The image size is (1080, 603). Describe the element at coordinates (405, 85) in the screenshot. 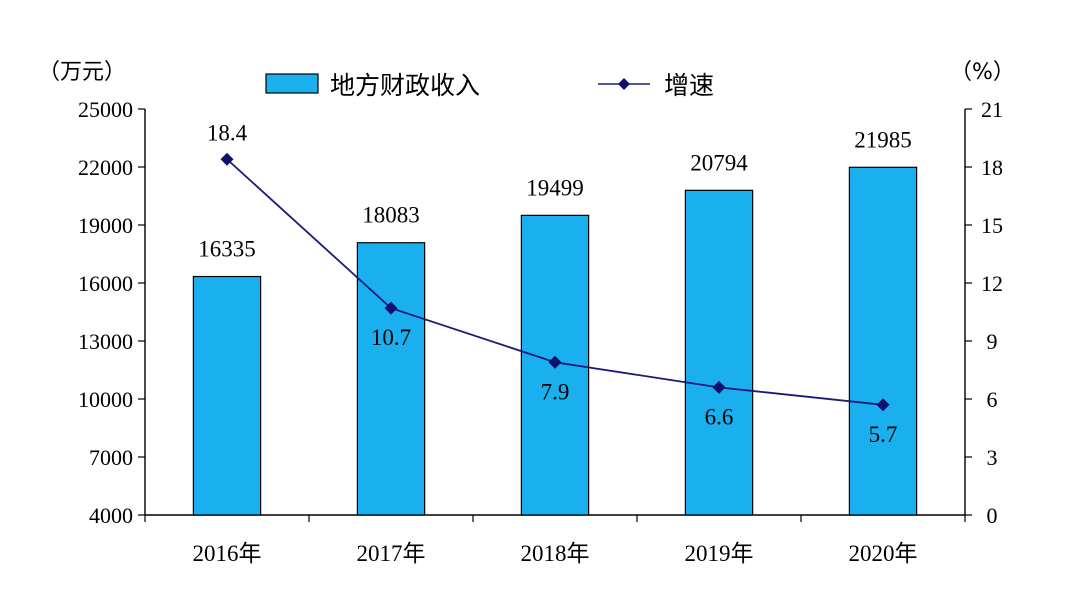

I see `legend-bar-label: 地方财政收入` at that location.